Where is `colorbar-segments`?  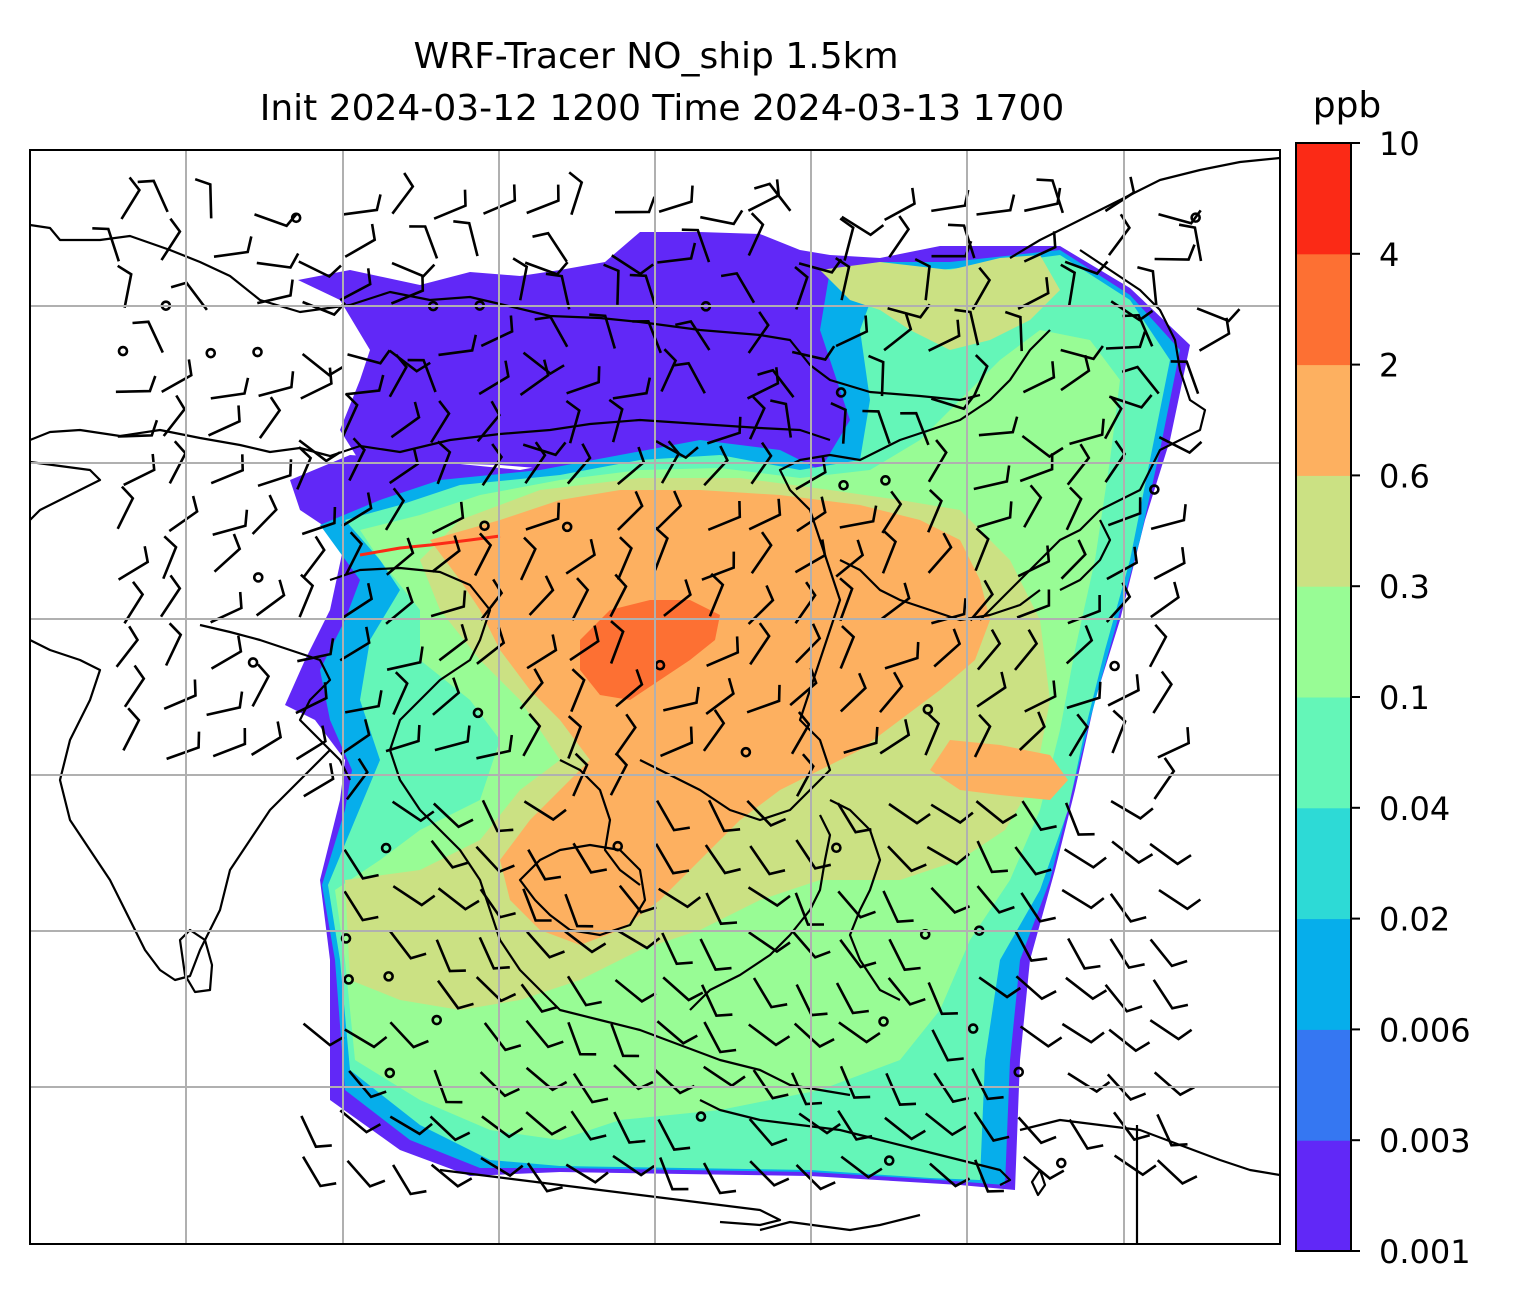 colorbar-segments is located at coordinates (1323, 697).